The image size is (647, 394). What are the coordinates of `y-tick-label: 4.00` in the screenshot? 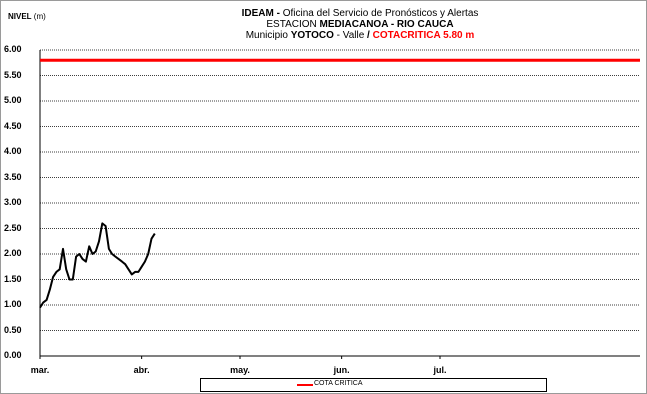 It's located at (13, 151).